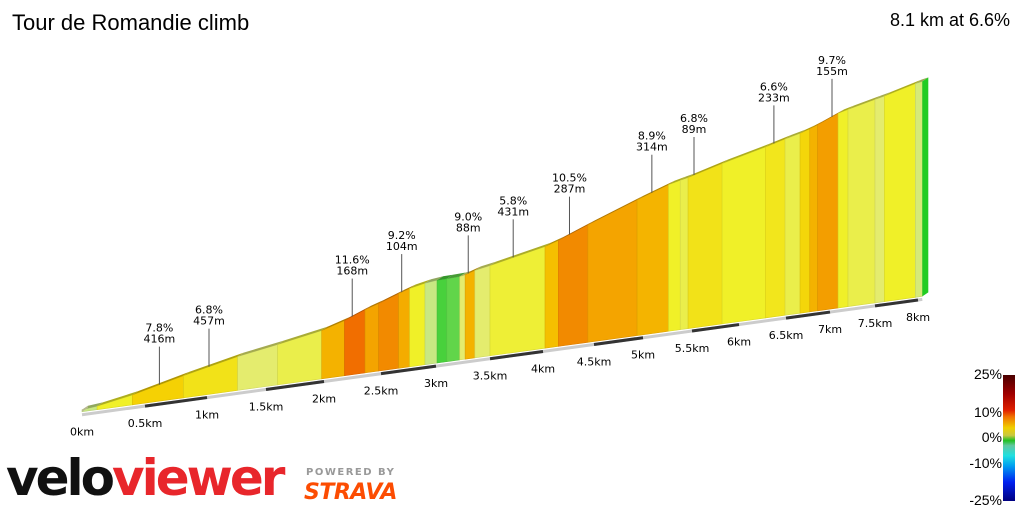 This screenshot has height=512, width=1024. Describe the element at coordinates (949, 20) in the screenshot. I see `climb-summary: 8.1 km at 6.6%` at that location.